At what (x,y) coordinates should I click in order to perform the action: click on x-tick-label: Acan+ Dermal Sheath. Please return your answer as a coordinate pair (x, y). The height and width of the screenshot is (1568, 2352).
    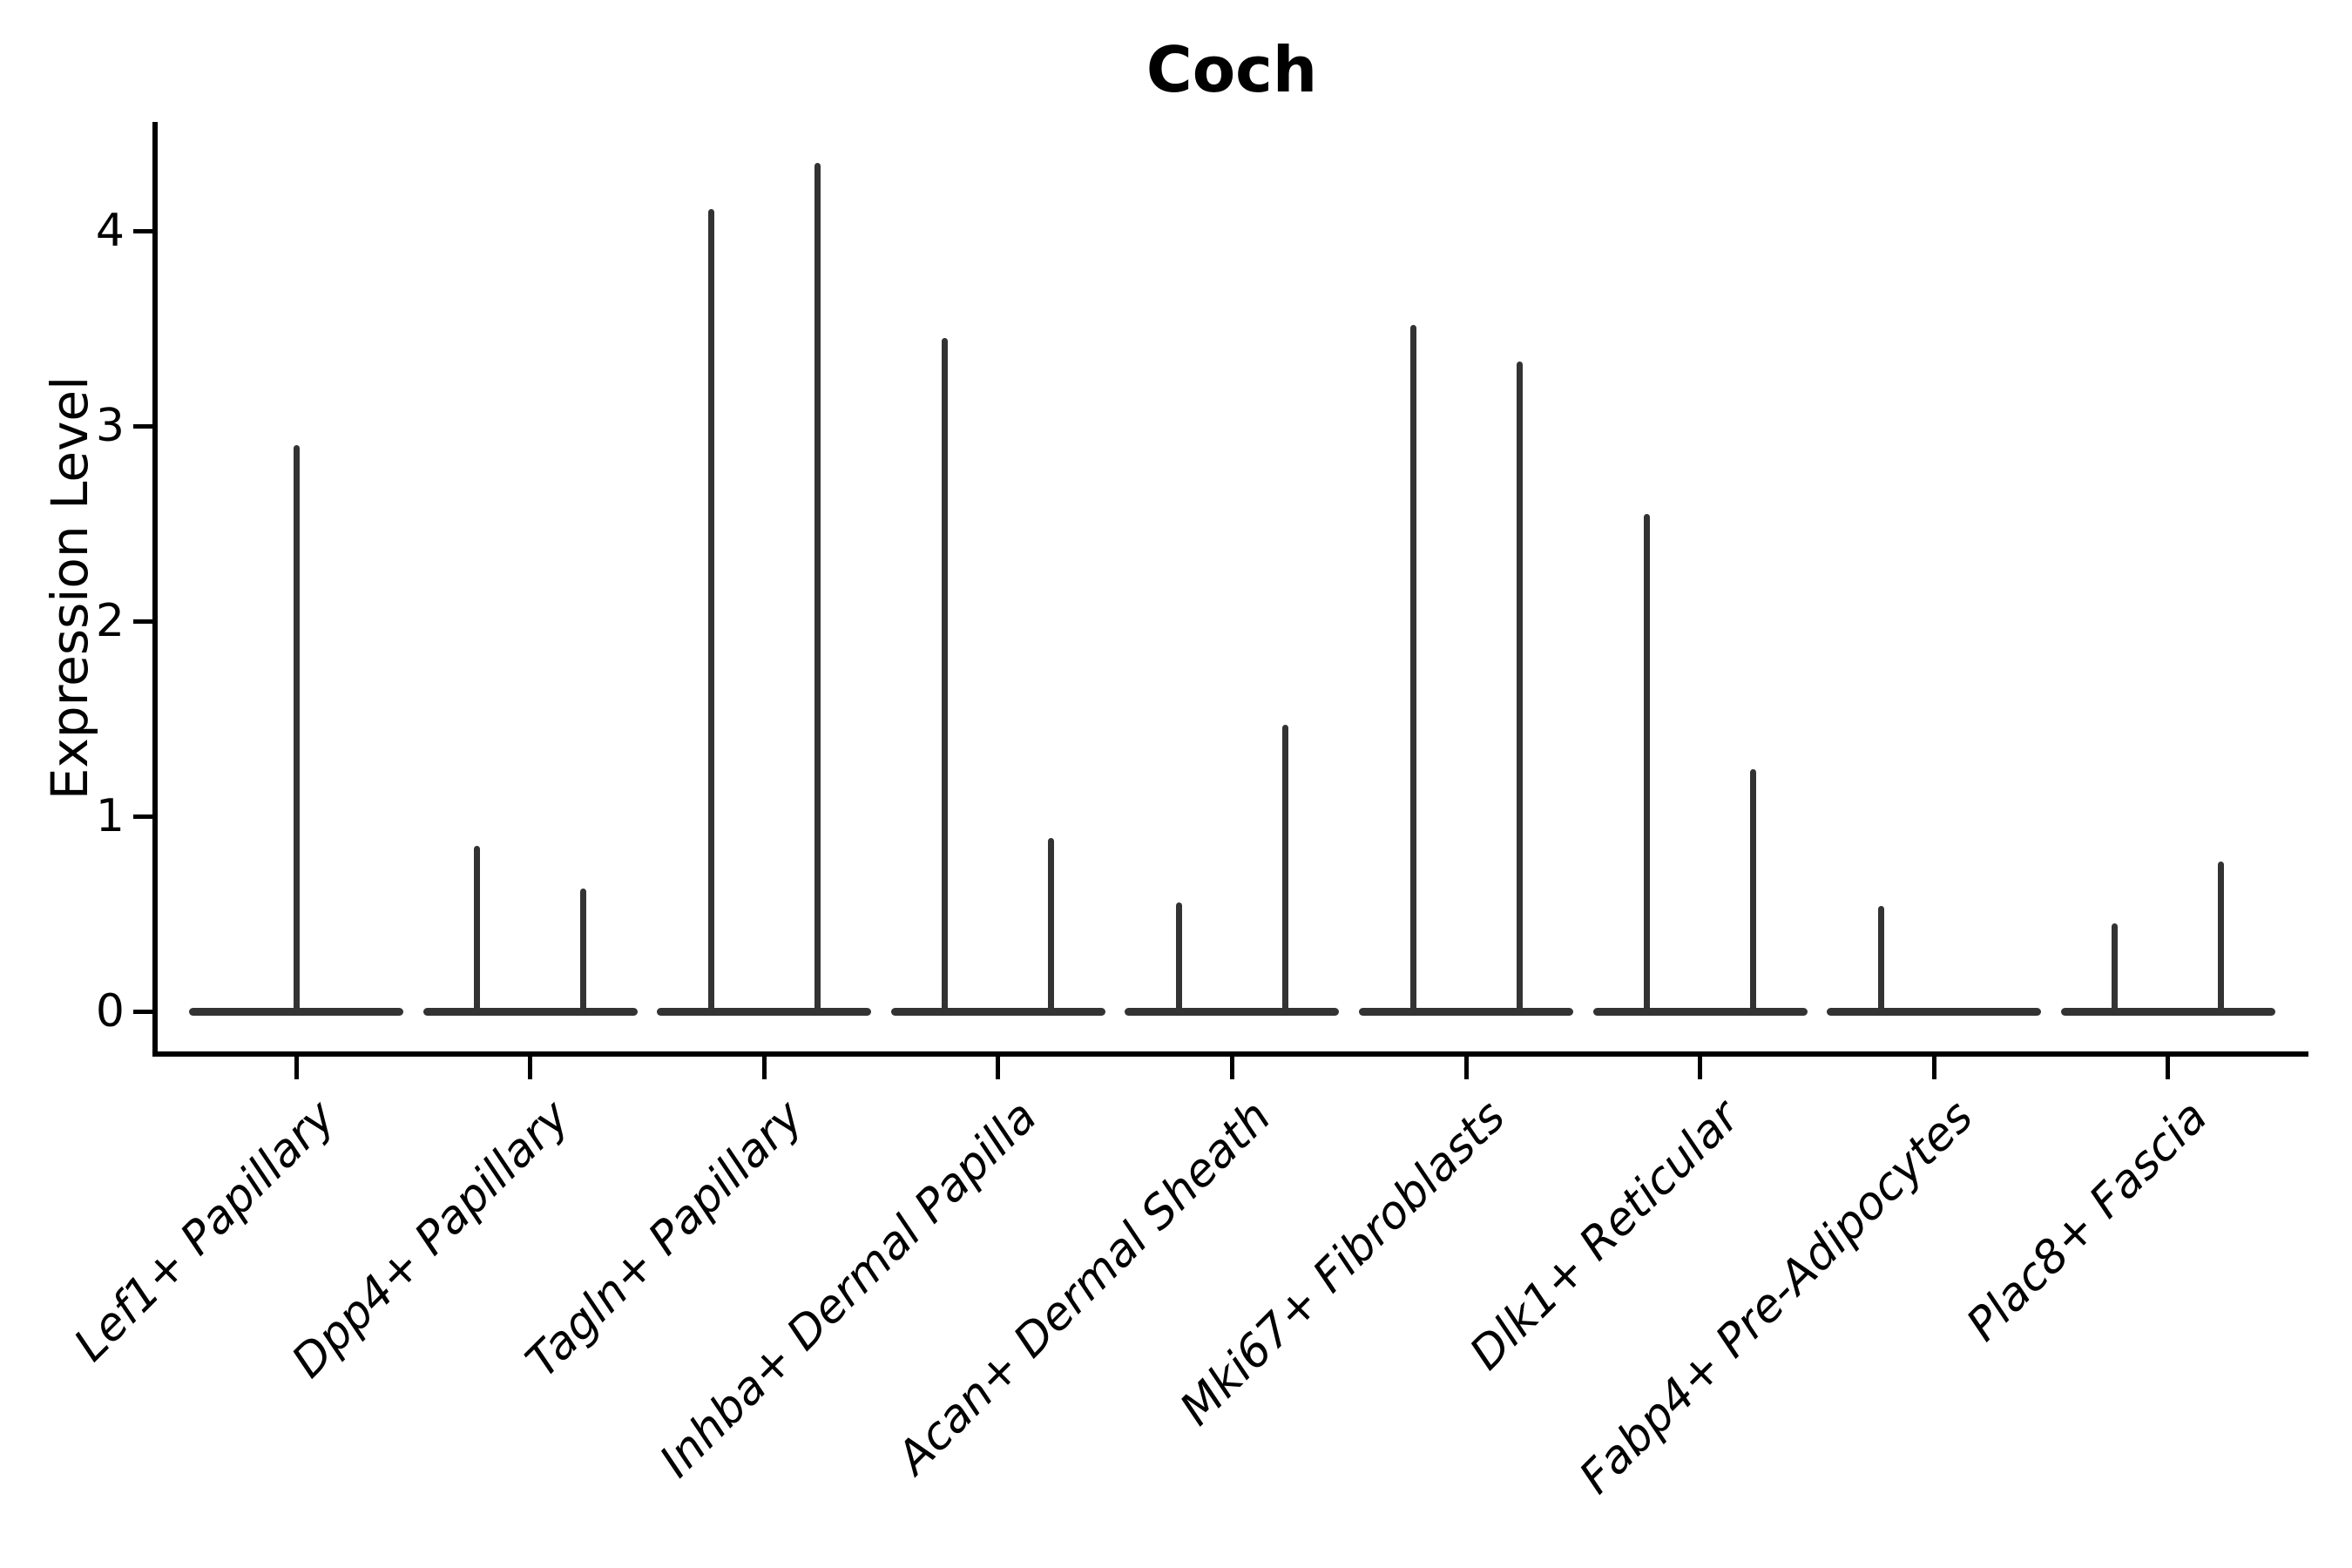
    Looking at the image, I should click on (1084, 1287).